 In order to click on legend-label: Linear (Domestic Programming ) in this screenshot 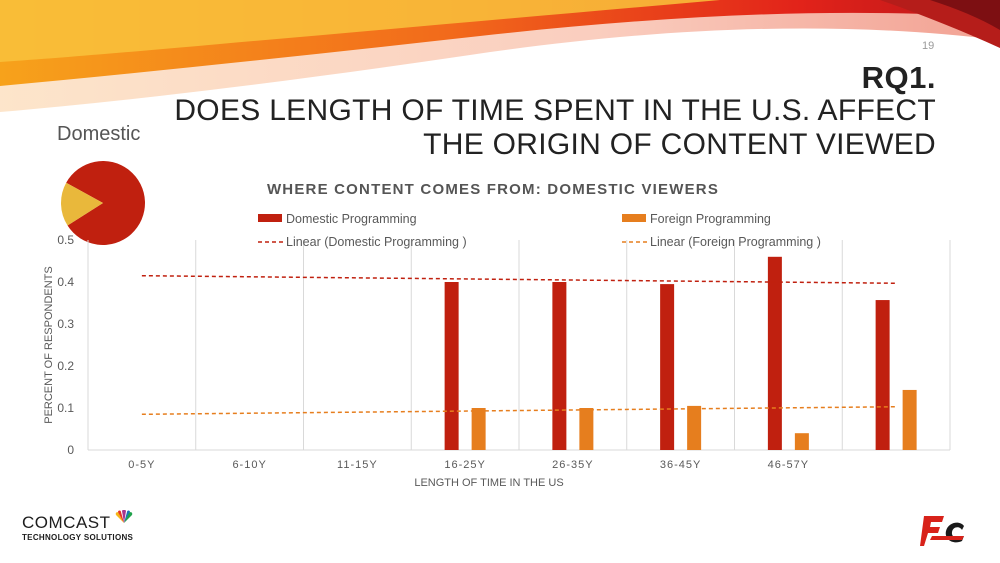, I will do `click(376, 242)`.